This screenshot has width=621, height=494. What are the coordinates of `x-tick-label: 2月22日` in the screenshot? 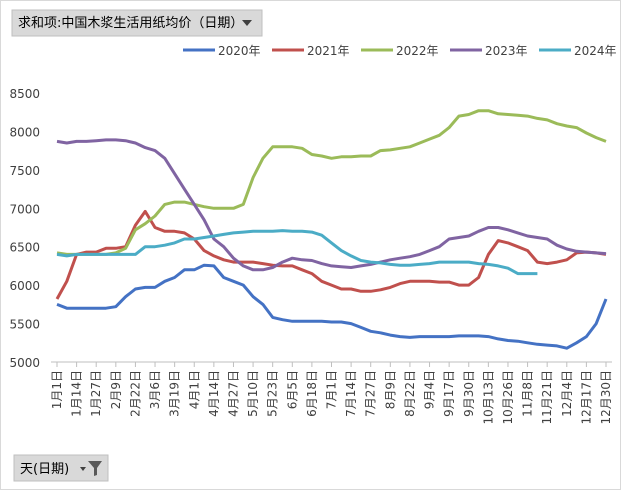 It's located at (135, 393).